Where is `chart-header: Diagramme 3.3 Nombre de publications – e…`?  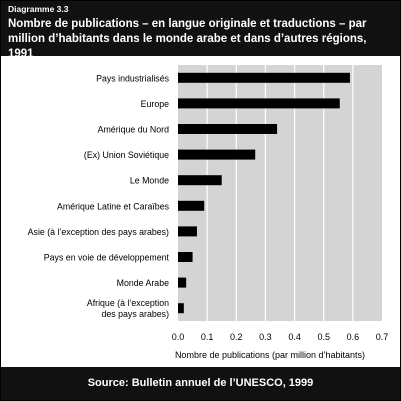
chart-header: Diagramme 3.3 Nombre de publications – e… is located at coordinates (200, 30).